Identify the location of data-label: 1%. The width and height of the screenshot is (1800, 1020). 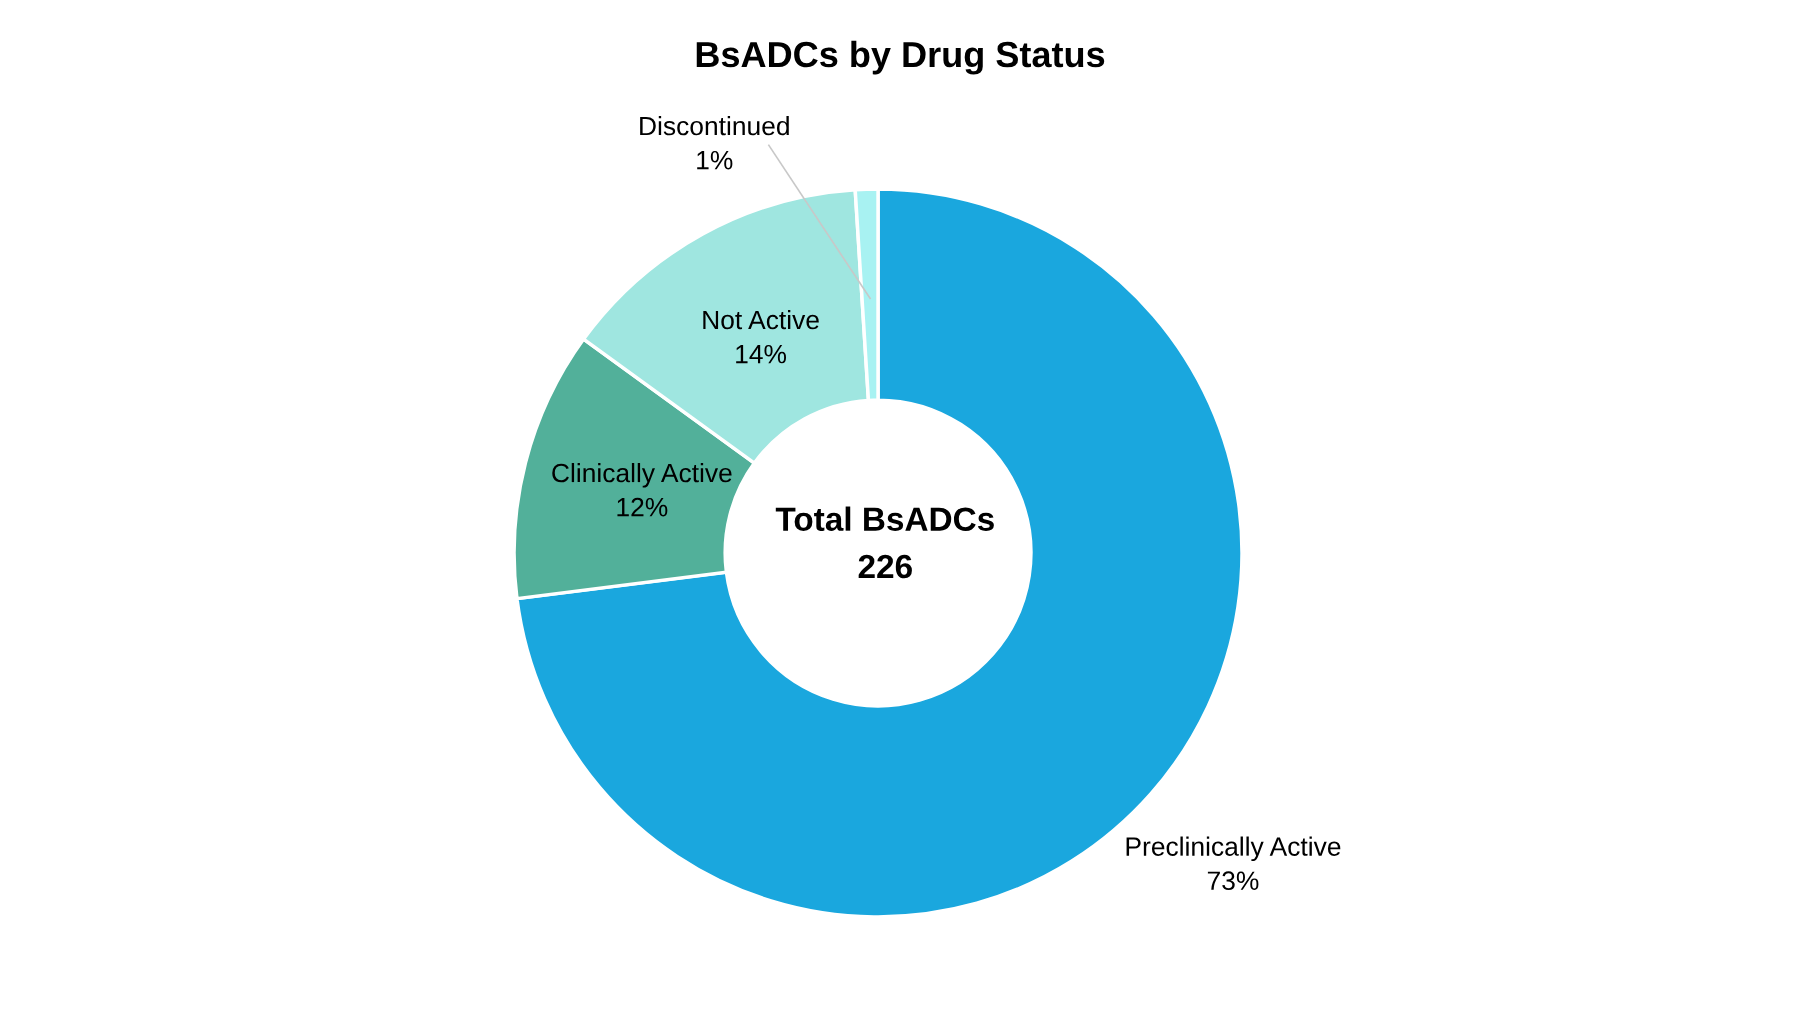
(715, 160).